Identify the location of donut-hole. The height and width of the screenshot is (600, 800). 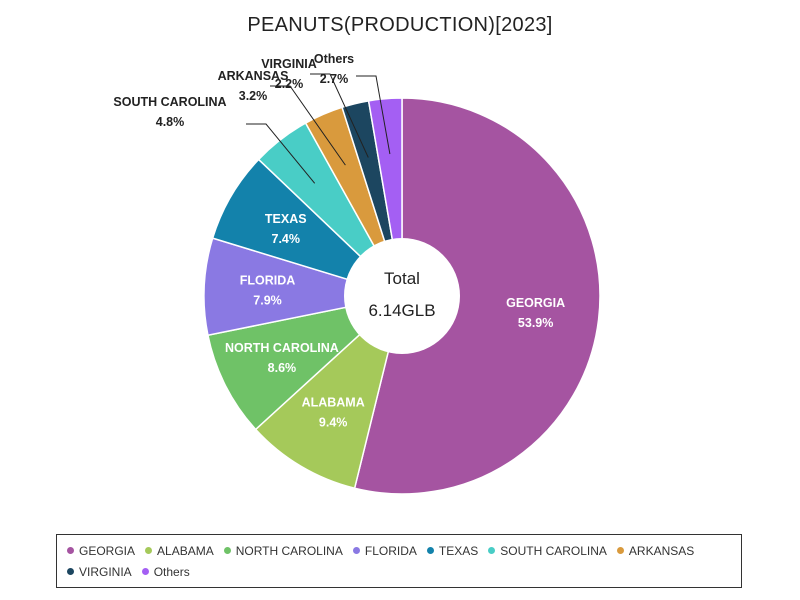
(402, 296).